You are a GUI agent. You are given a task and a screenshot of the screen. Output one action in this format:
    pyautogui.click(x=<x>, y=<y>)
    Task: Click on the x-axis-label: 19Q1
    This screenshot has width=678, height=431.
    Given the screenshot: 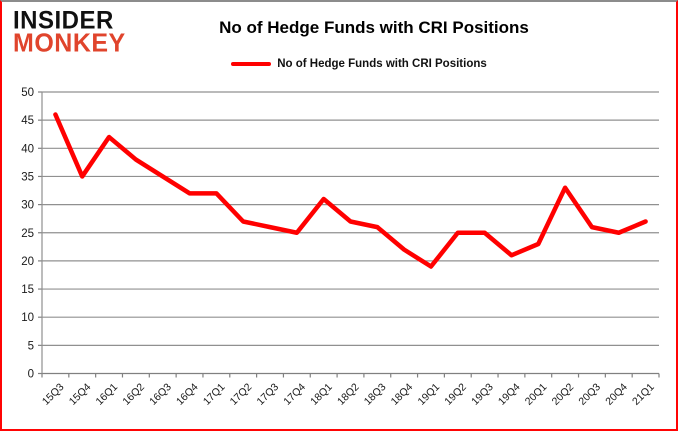 What is the action you would take?
    pyautogui.click(x=428, y=394)
    